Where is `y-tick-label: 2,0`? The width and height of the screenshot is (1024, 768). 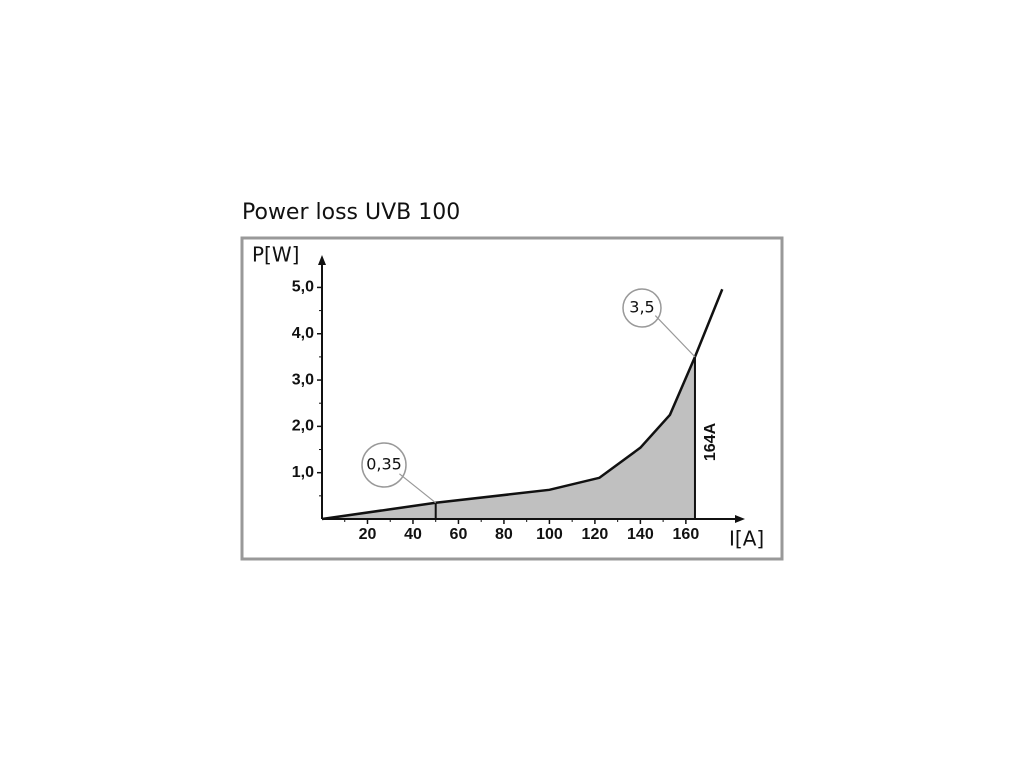 y-tick-label: 2,0 is located at coordinates (303, 426).